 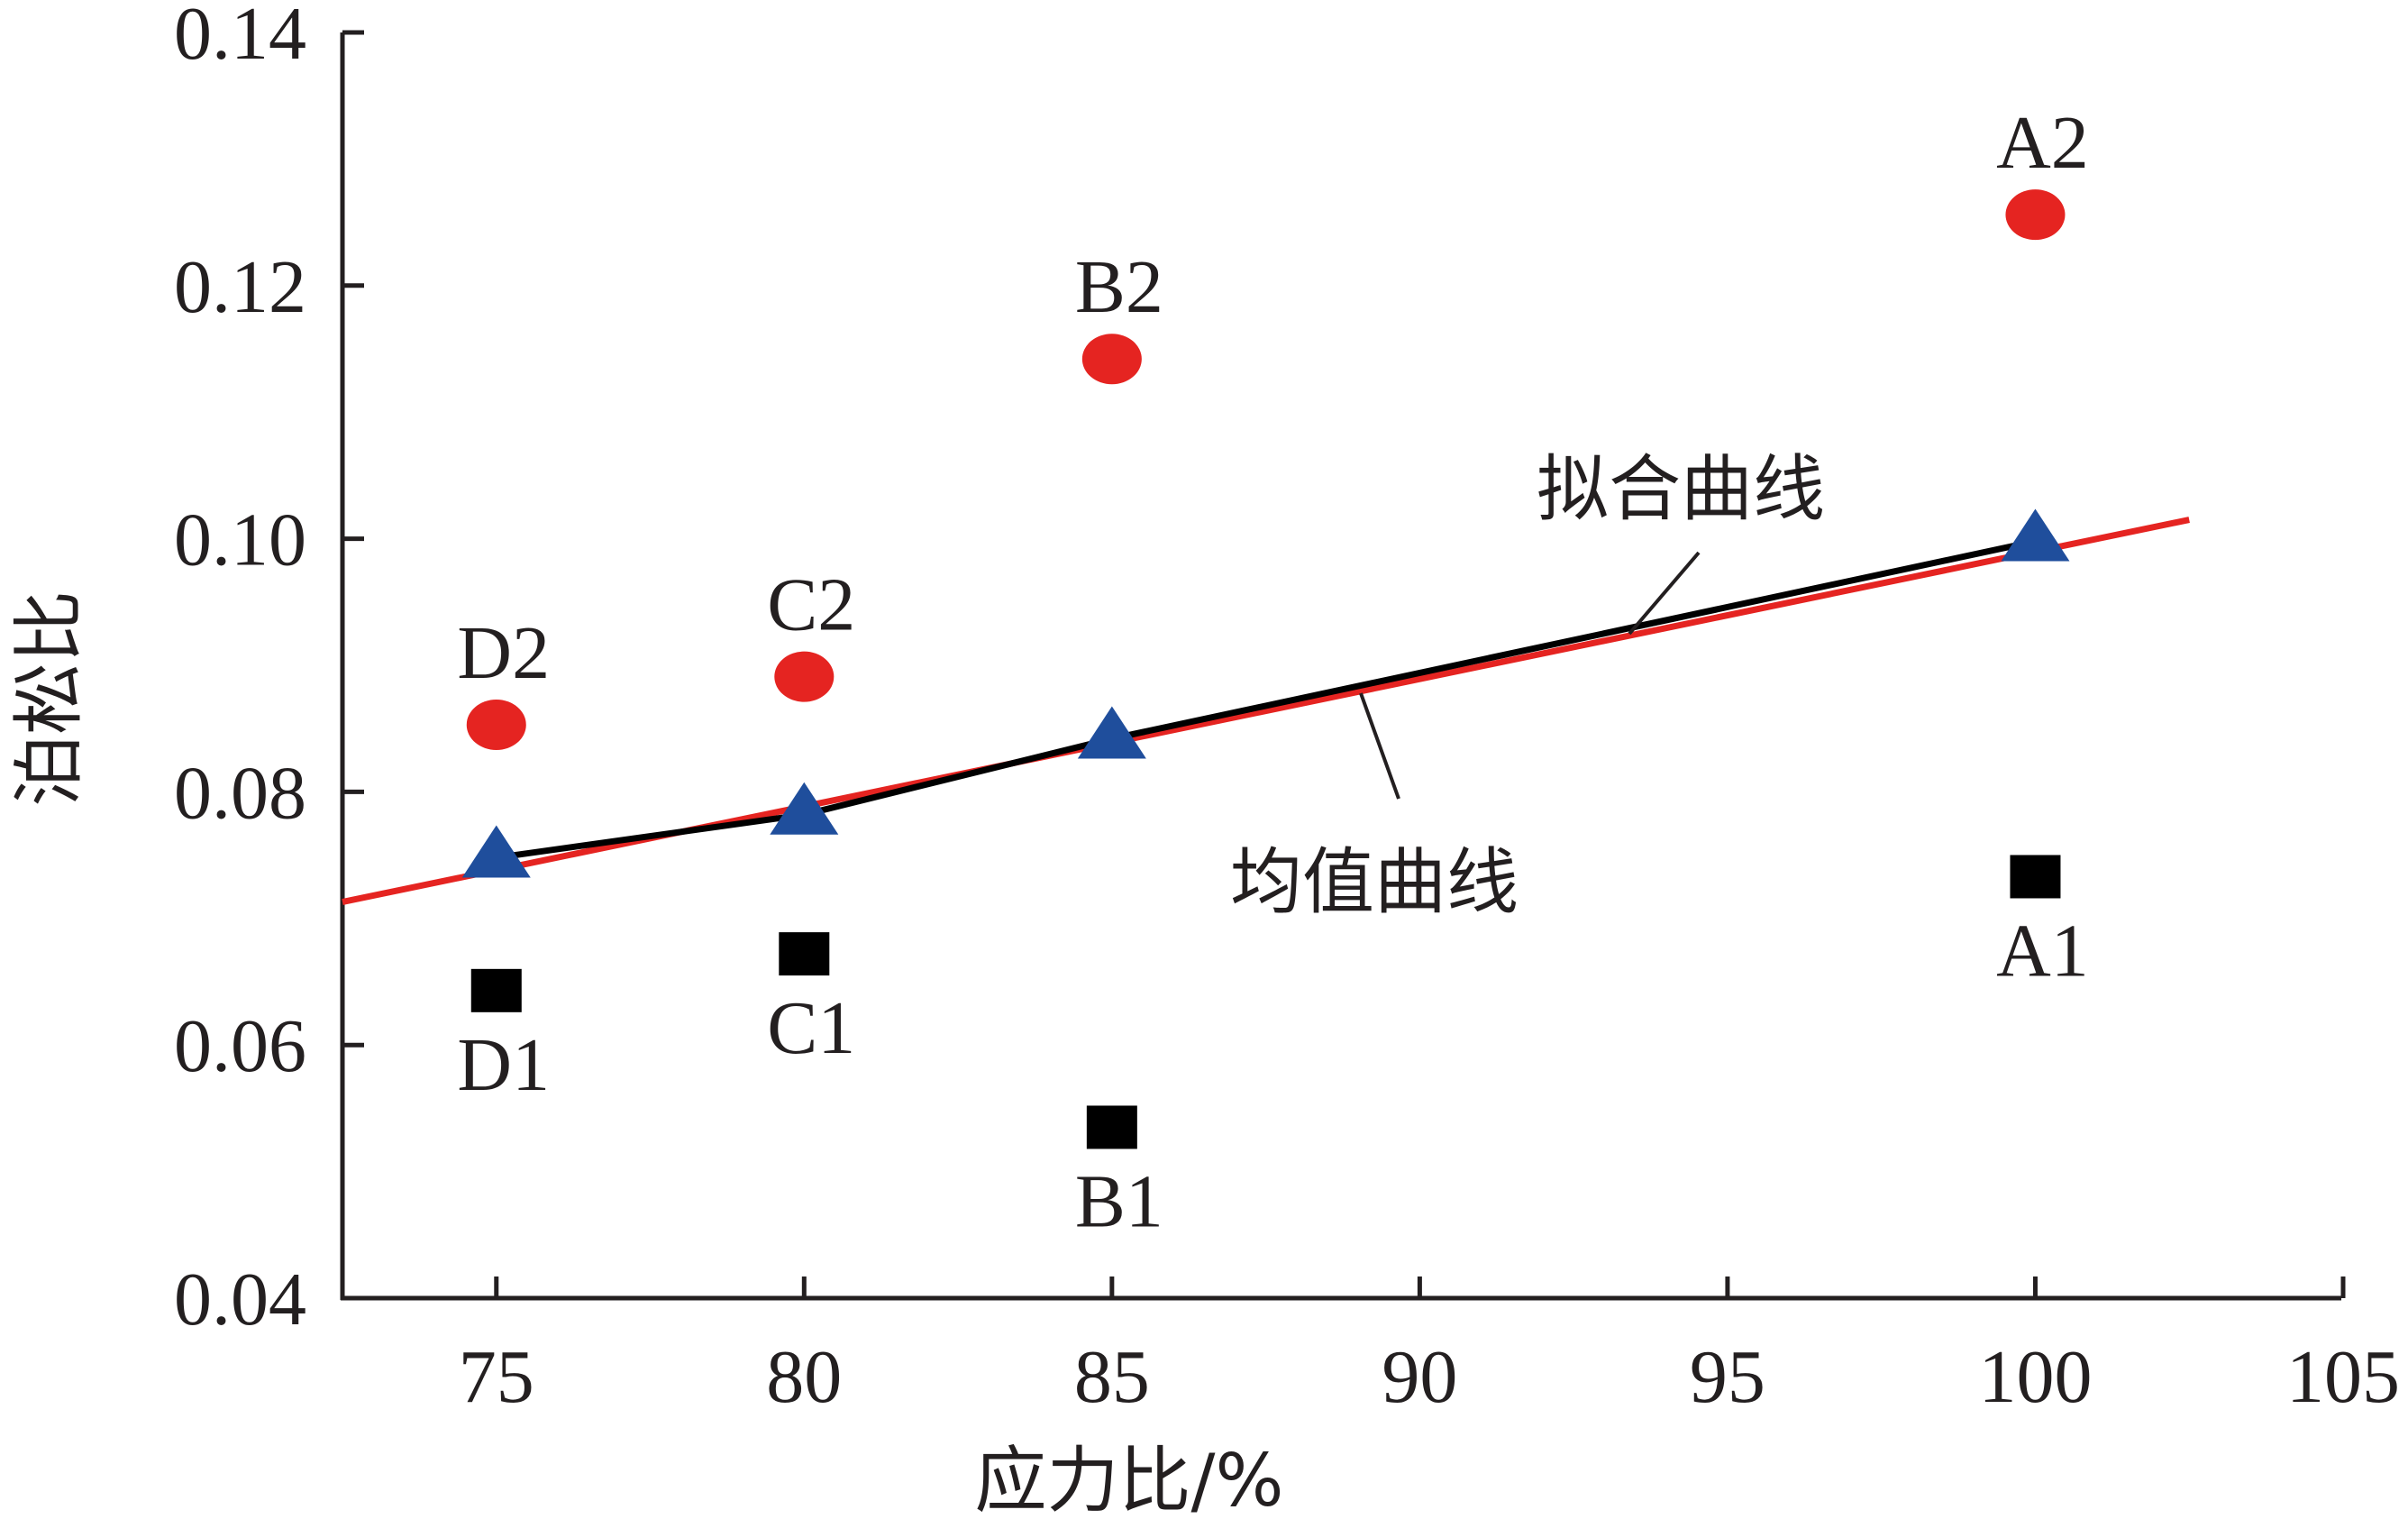 What do you see at coordinates (49, 698) in the screenshot?
I see `y-axis-title: 泊松比` at bounding box center [49, 698].